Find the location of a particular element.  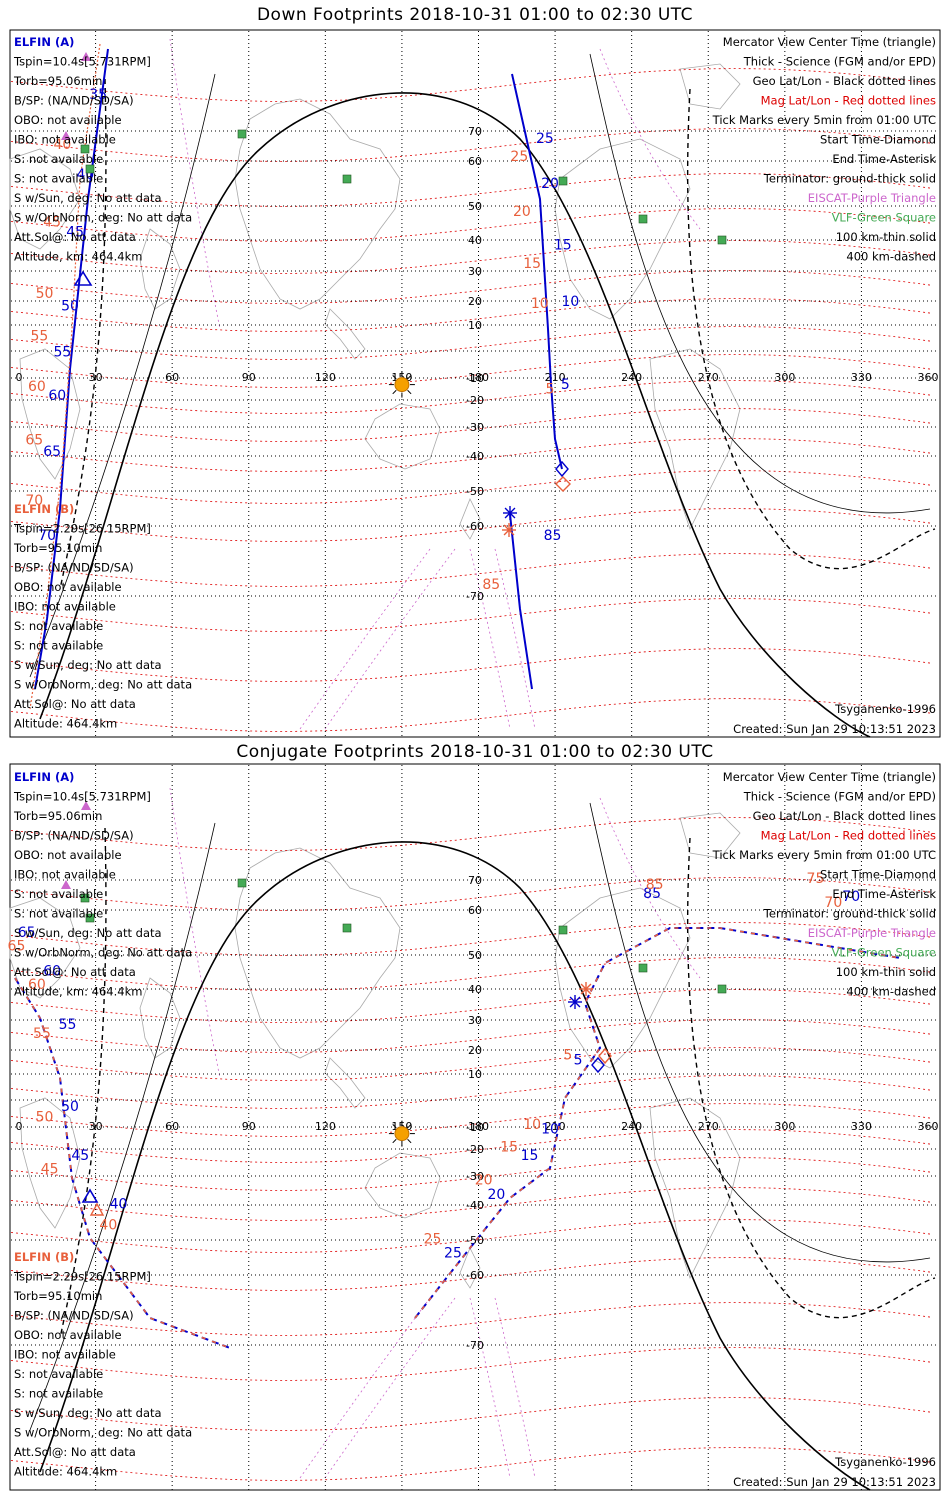

tick-label-b-7: 60 is located at coordinates (37, 985).